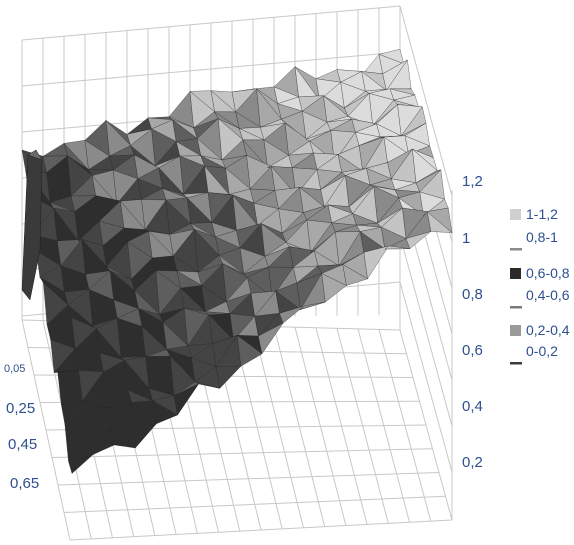  I want to click on depth-tick-label: 0,45, so click(22, 444).